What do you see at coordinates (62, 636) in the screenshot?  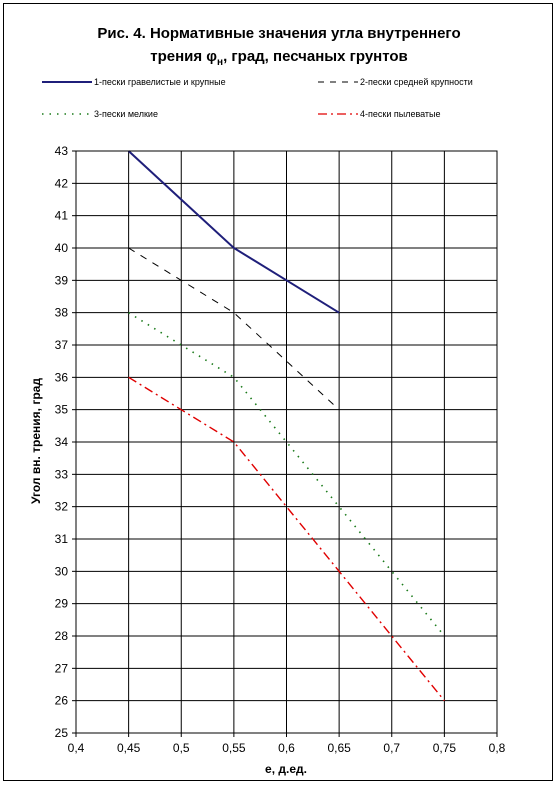 I see `y-tick-label: 28` at bounding box center [62, 636].